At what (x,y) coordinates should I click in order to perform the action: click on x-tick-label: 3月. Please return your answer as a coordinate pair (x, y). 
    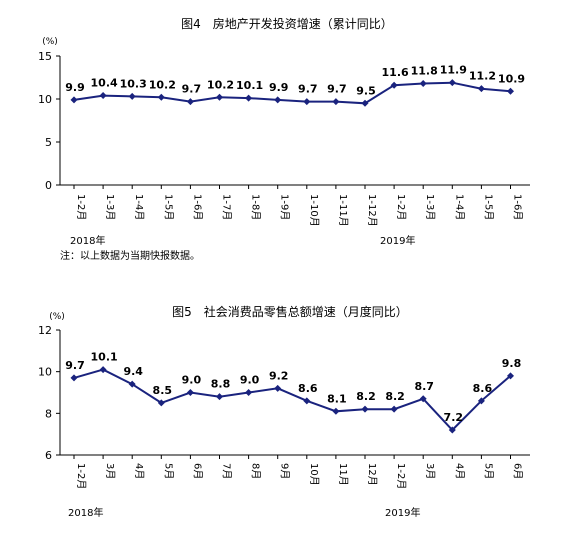
    Looking at the image, I should click on (110, 471).